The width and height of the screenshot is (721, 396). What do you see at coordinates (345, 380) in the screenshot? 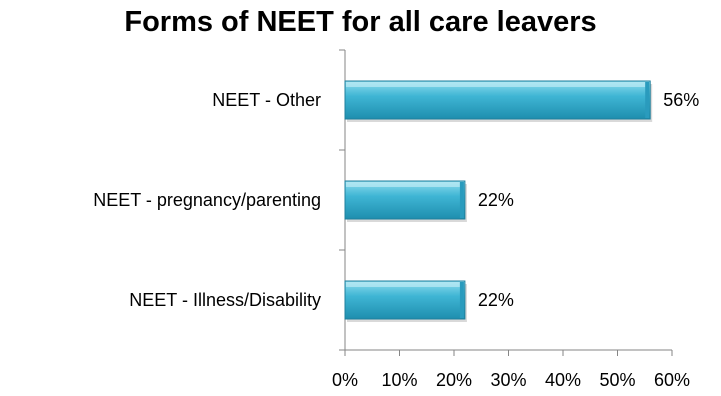
I see `x-tick-label: 0%` at bounding box center [345, 380].